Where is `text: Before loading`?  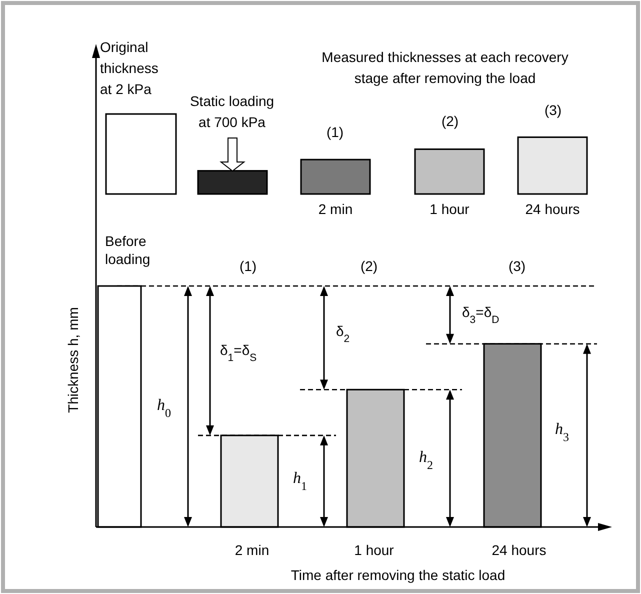 text: Before loading is located at coordinates (127, 250).